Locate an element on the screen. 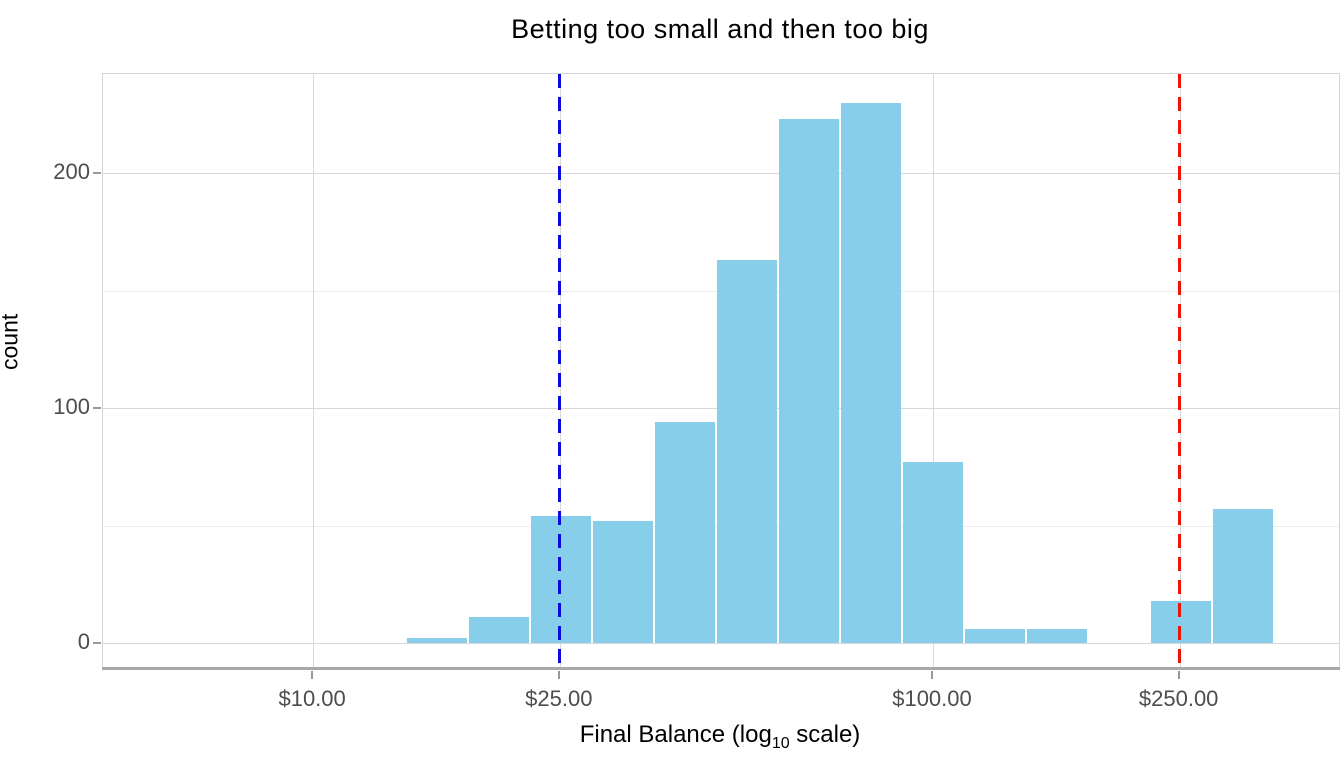  blue-dashed-vline is located at coordinates (560, 371).